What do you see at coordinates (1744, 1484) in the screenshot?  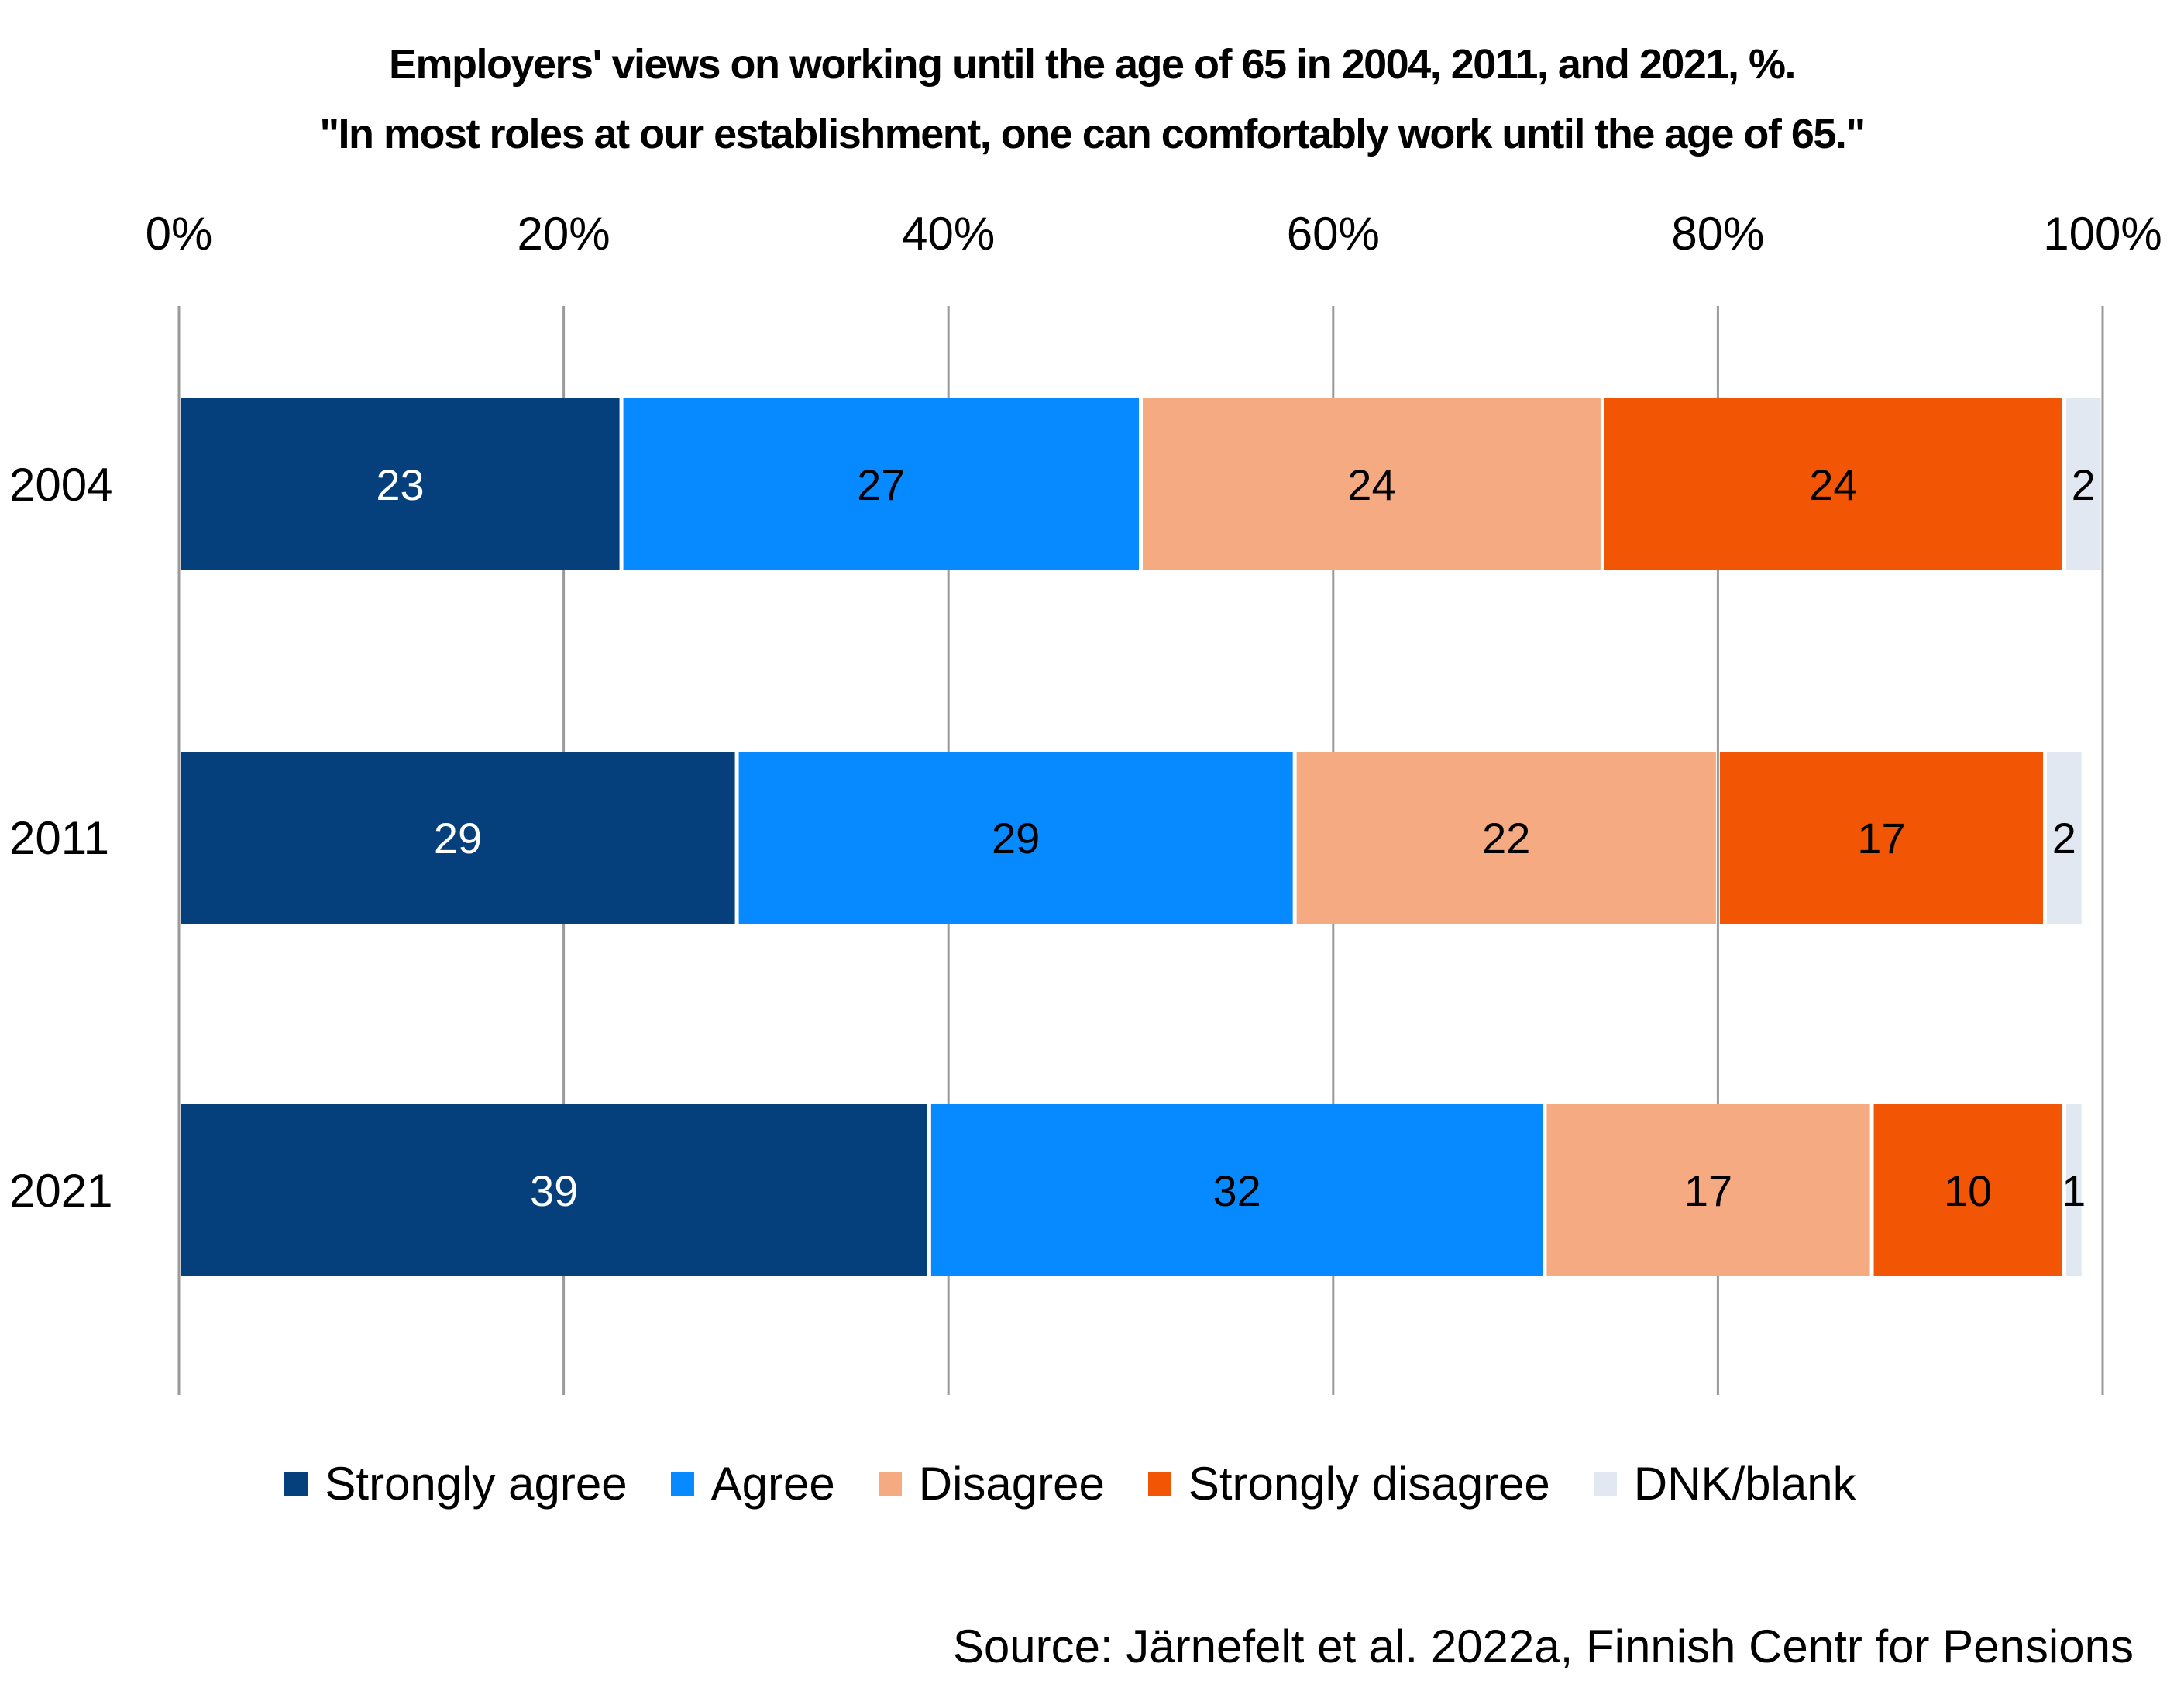 I see `legend-label: DNK/blank` at bounding box center [1744, 1484].